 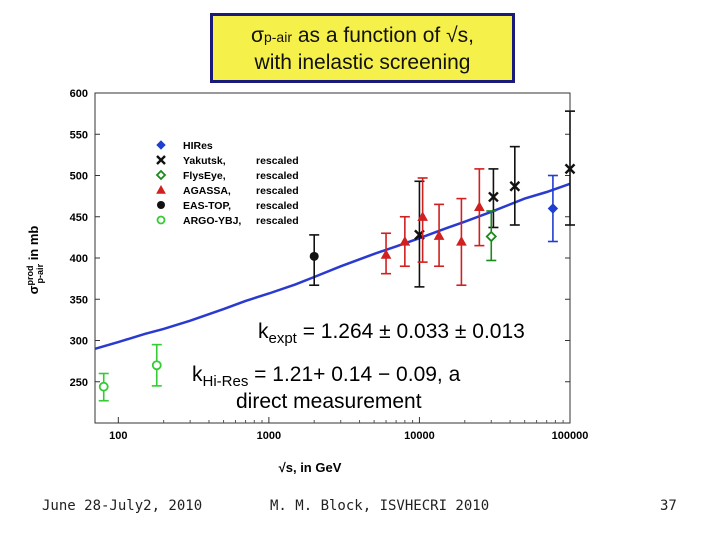 What do you see at coordinates (362, 35) in the screenshot?
I see `title-line-1: σp-air as a function of √s,` at bounding box center [362, 35].